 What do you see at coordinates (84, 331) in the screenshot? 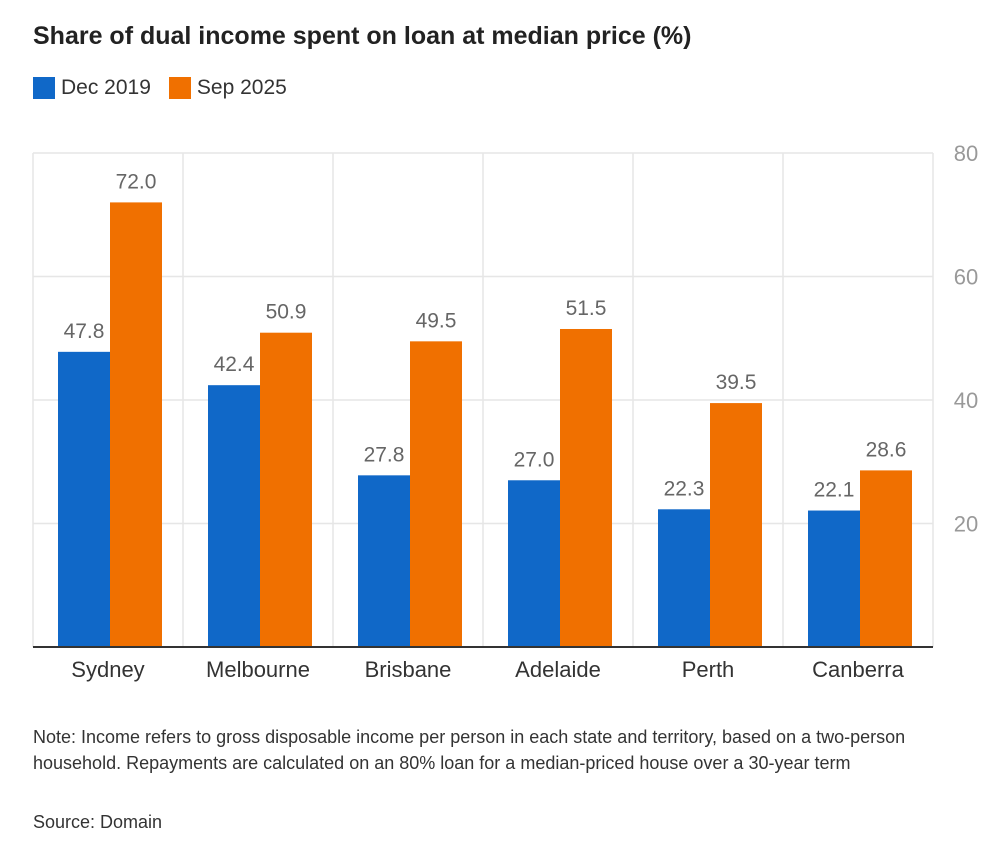
I see `data-label: 47.8` at bounding box center [84, 331].